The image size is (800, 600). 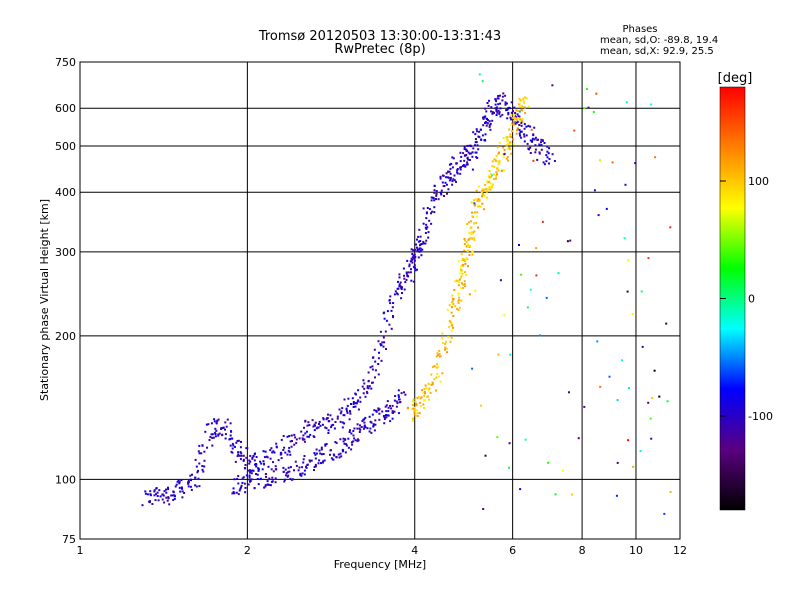 I want to click on phase-box-line-o: mean, sd,O: -89.8, 19.4, so click(x=659, y=40).